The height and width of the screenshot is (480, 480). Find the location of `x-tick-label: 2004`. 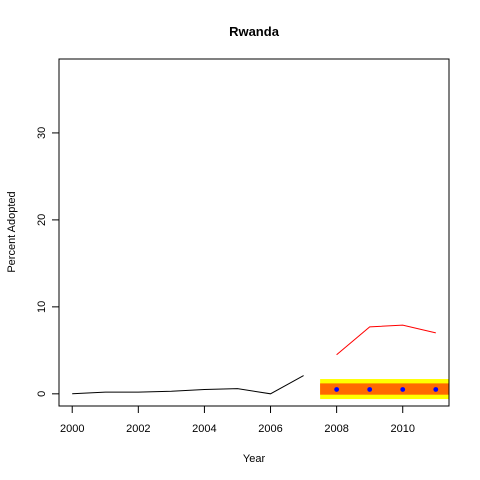

x-tick-label: 2004 is located at coordinates (204, 429).